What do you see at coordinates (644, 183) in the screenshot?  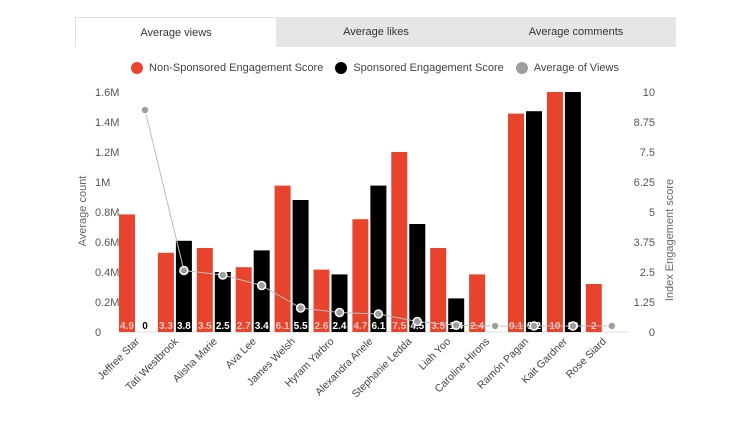 I see `right-tick-label: 6.25` at bounding box center [644, 183].